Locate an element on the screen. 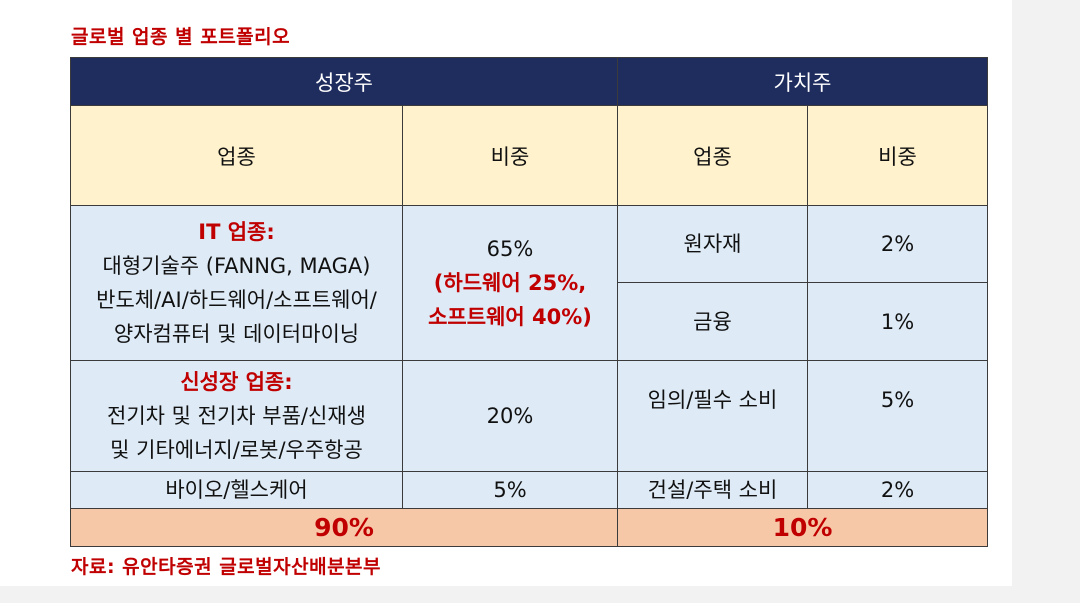 Image resolution: width=1080 pixels, height=603 pixels. it-weight-cell: 65% (하드웨어 25%, 소프트웨어 40%) is located at coordinates (510, 283).